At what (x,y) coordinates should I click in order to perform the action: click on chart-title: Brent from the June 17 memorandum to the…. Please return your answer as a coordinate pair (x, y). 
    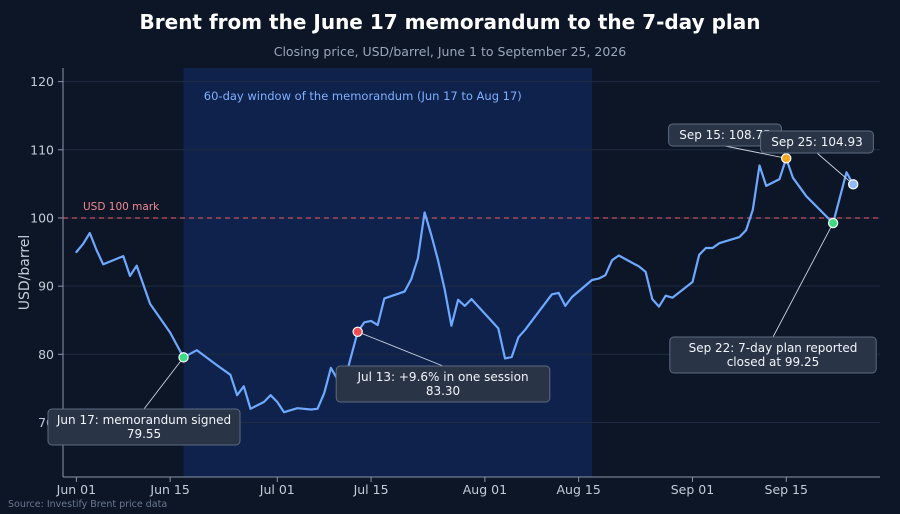
    Looking at the image, I should click on (450, 22).